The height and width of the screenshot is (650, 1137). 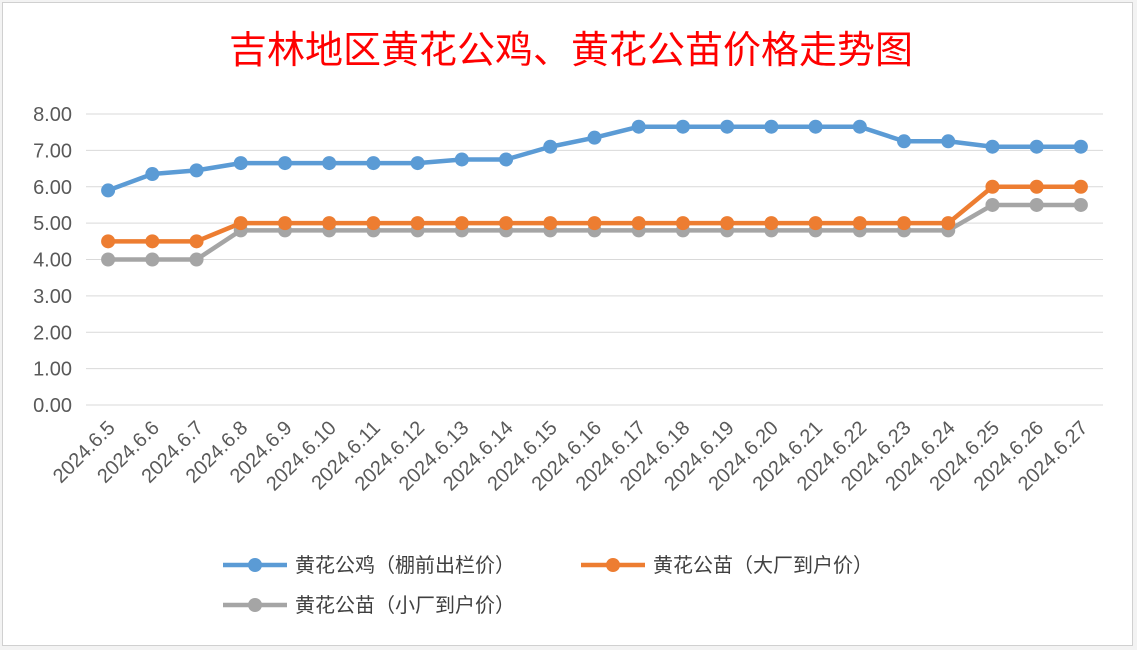 I want to click on y-tick-label: 4.00, so click(x=52, y=261).